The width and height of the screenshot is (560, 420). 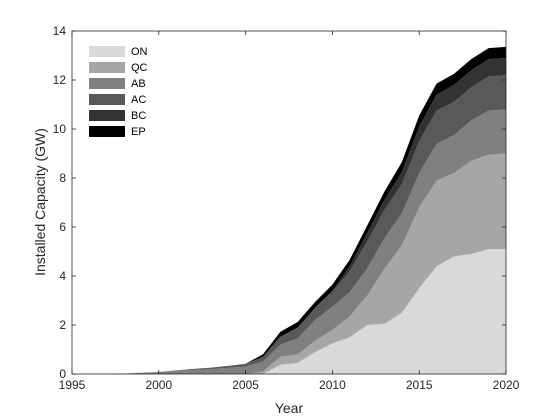 I want to click on legend-label-ac: AC, so click(x=138, y=100).